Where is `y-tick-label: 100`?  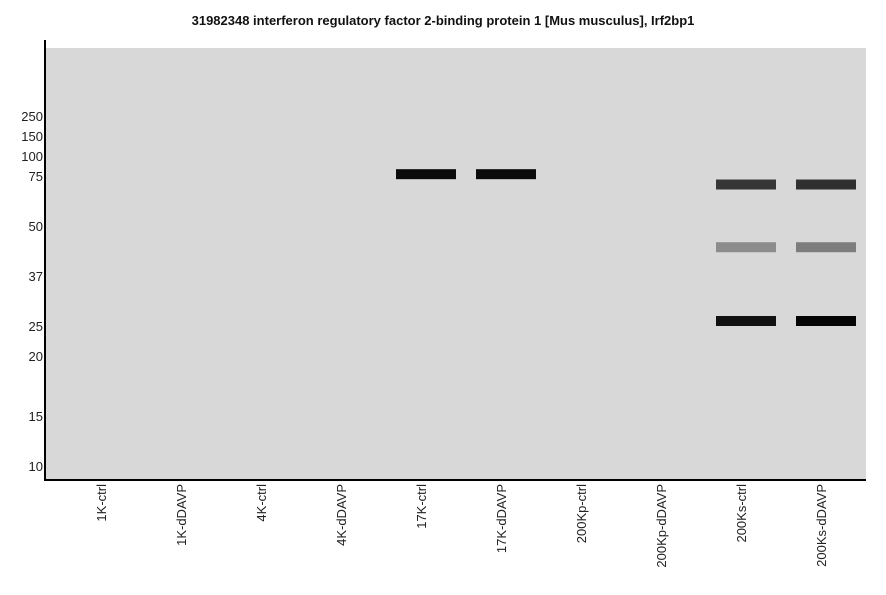 y-tick-label: 100 is located at coordinates (32, 156).